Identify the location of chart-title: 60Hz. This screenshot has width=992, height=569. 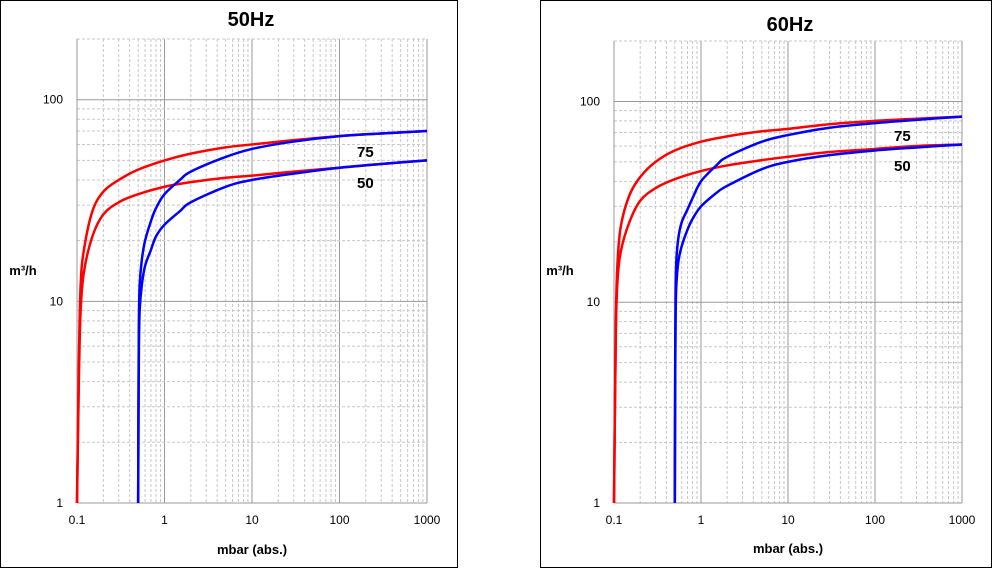
(790, 25).